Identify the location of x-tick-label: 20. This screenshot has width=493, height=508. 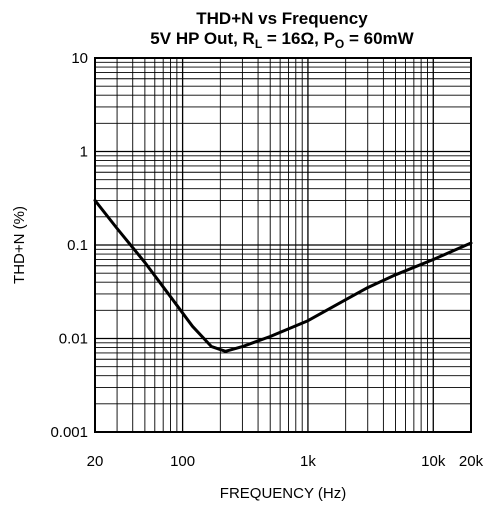
(95, 461).